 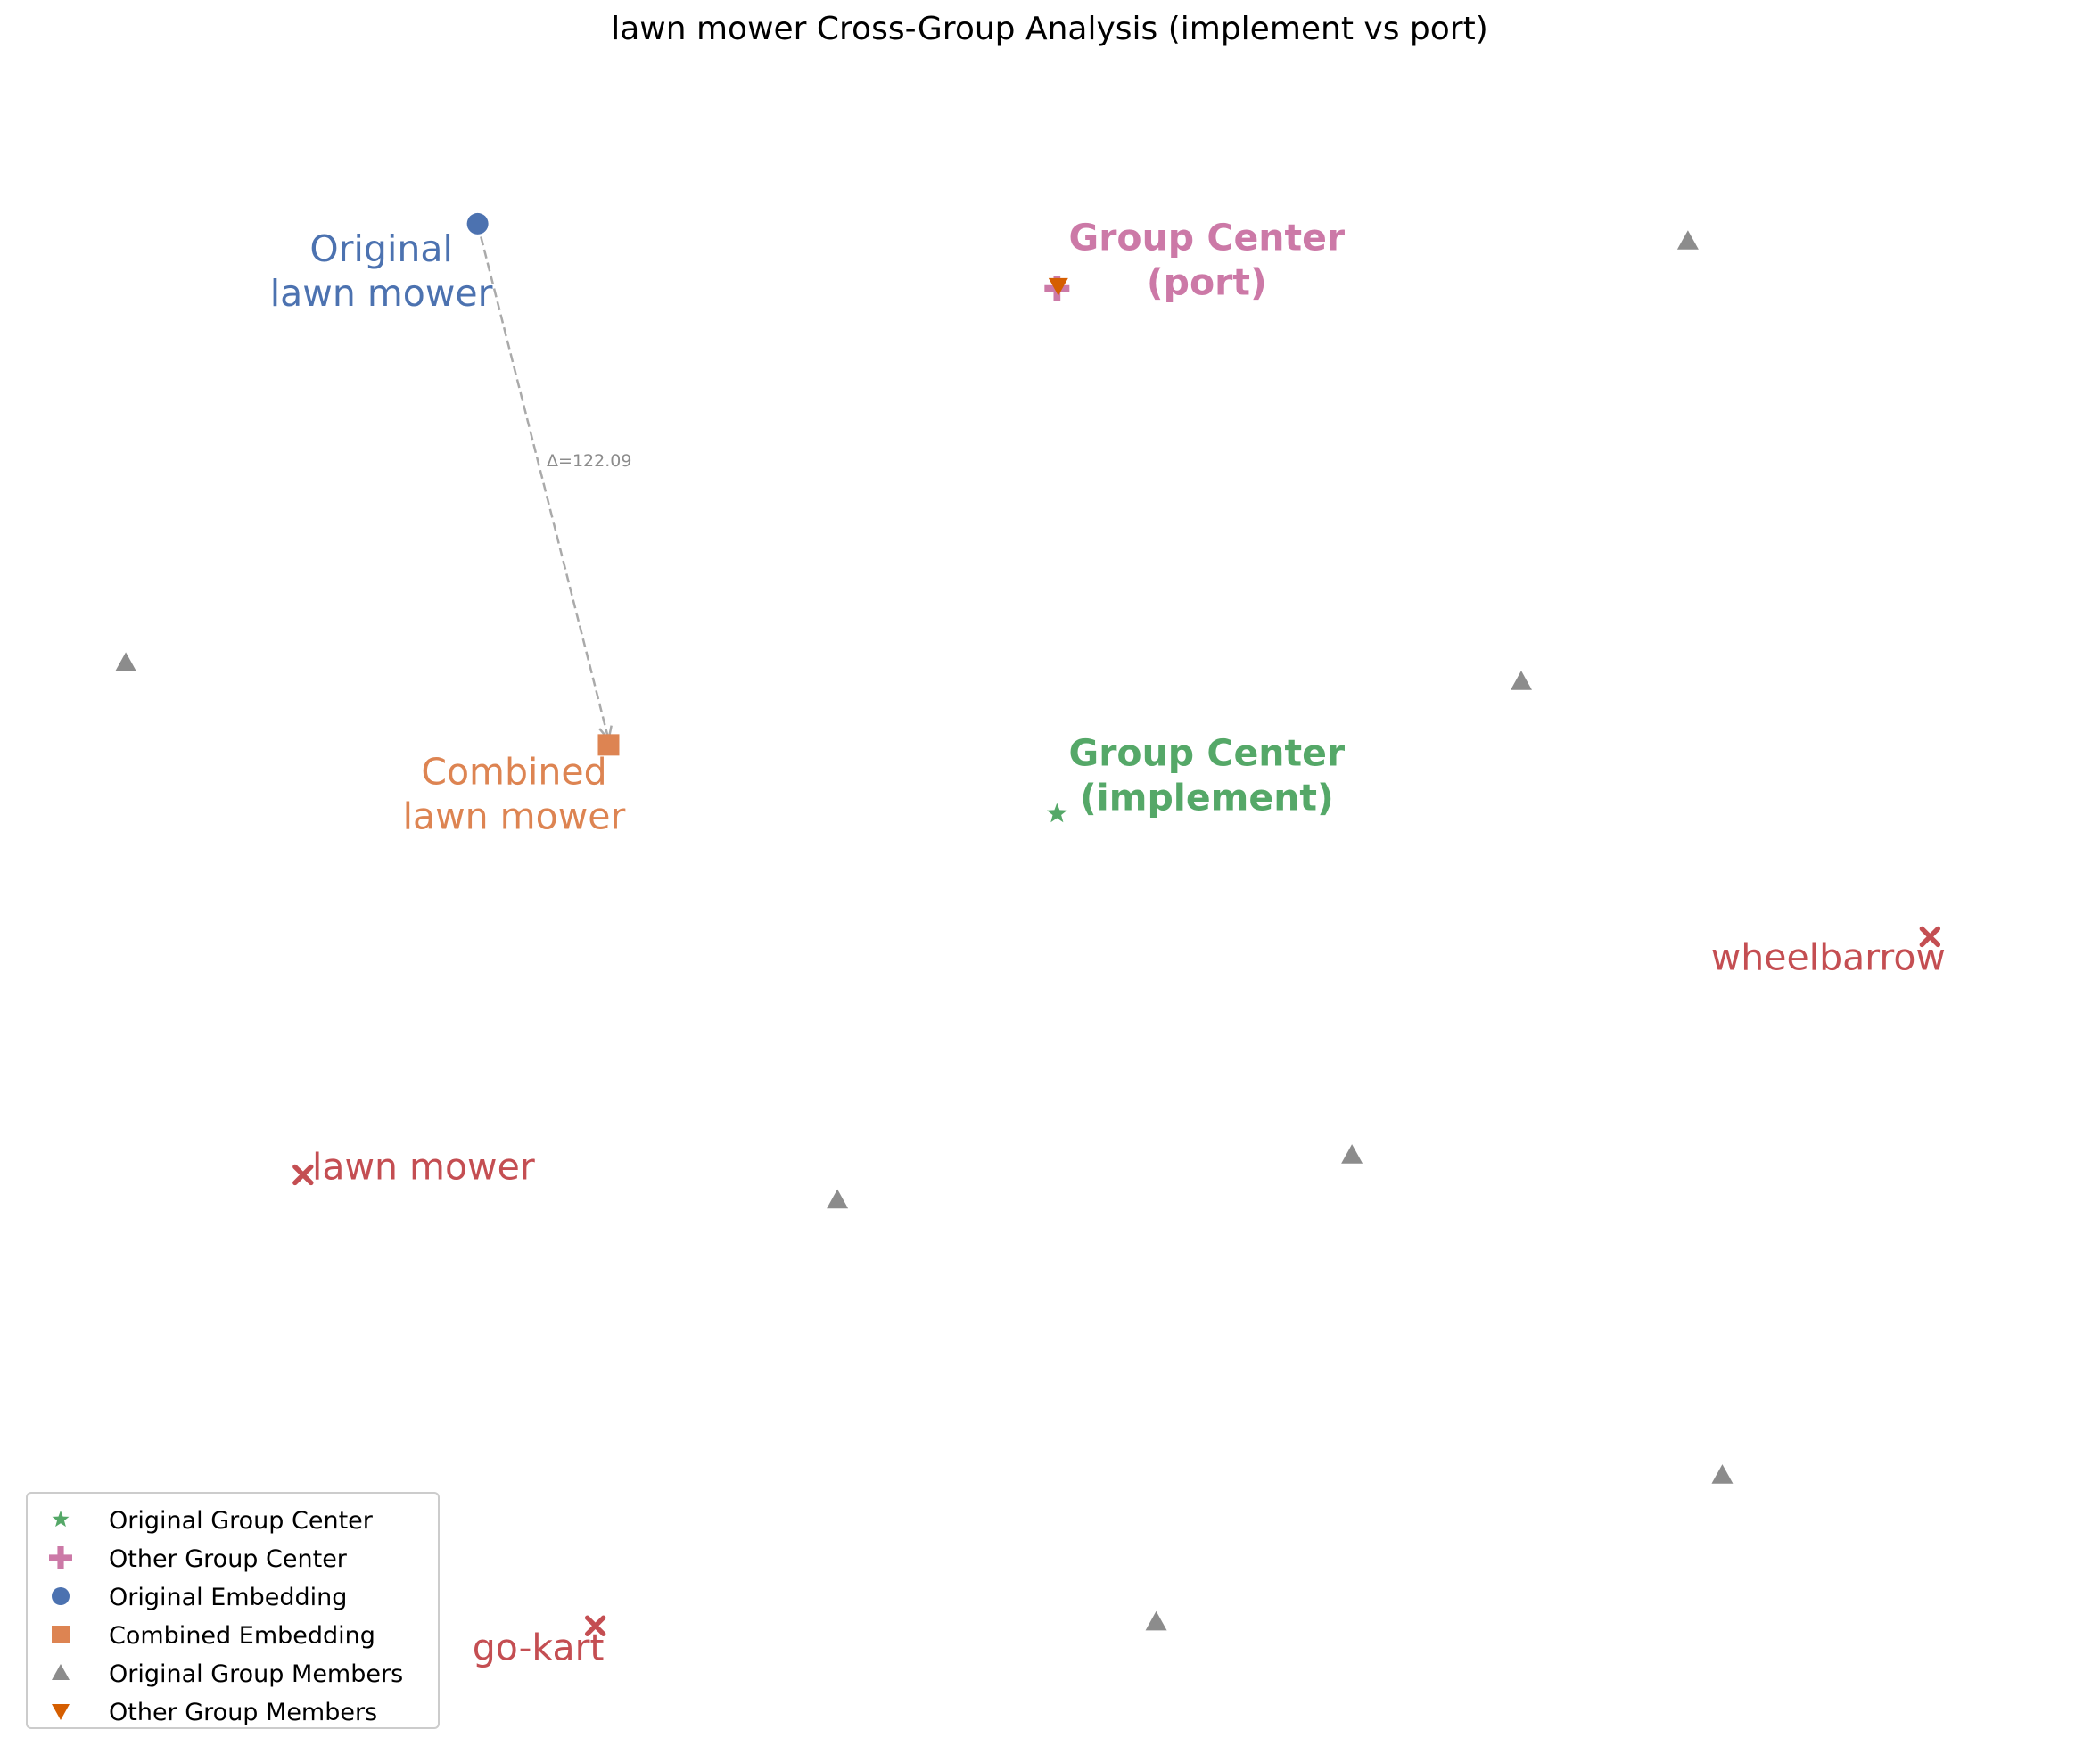 What do you see at coordinates (539, 1647) in the screenshot?
I see `neighbor-label-2: go-kart` at bounding box center [539, 1647].